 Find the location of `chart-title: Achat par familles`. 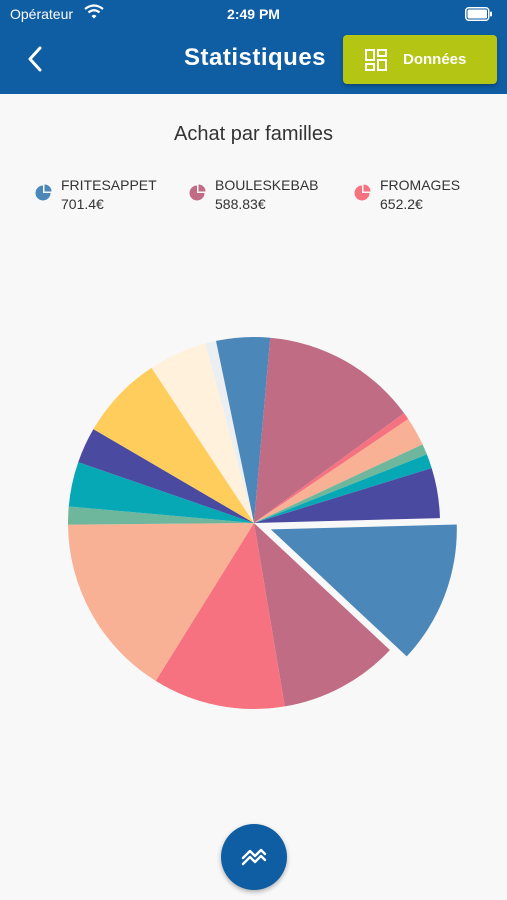

chart-title: Achat par familles is located at coordinates (253, 134).